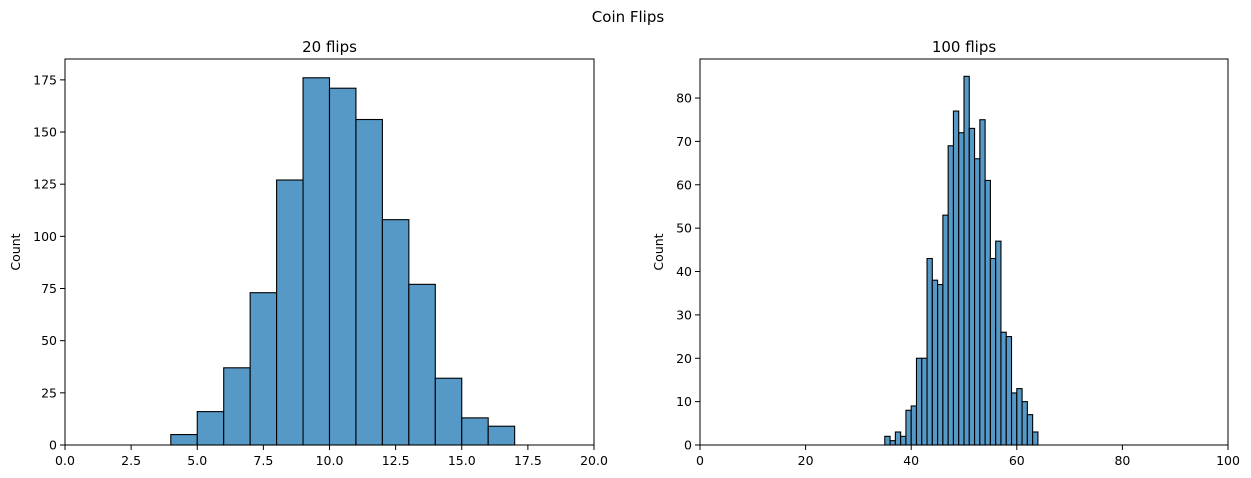 The image size is (1251, 478). What do you see at coordinates (45, 79) in the screenshot?
I see `y-tick-label: 175` at bounding box center [45, 79].